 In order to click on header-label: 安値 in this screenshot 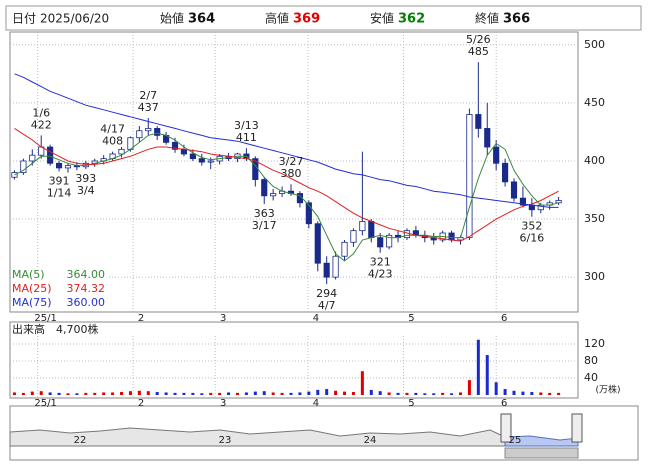, I will do `click(382, 18)`.